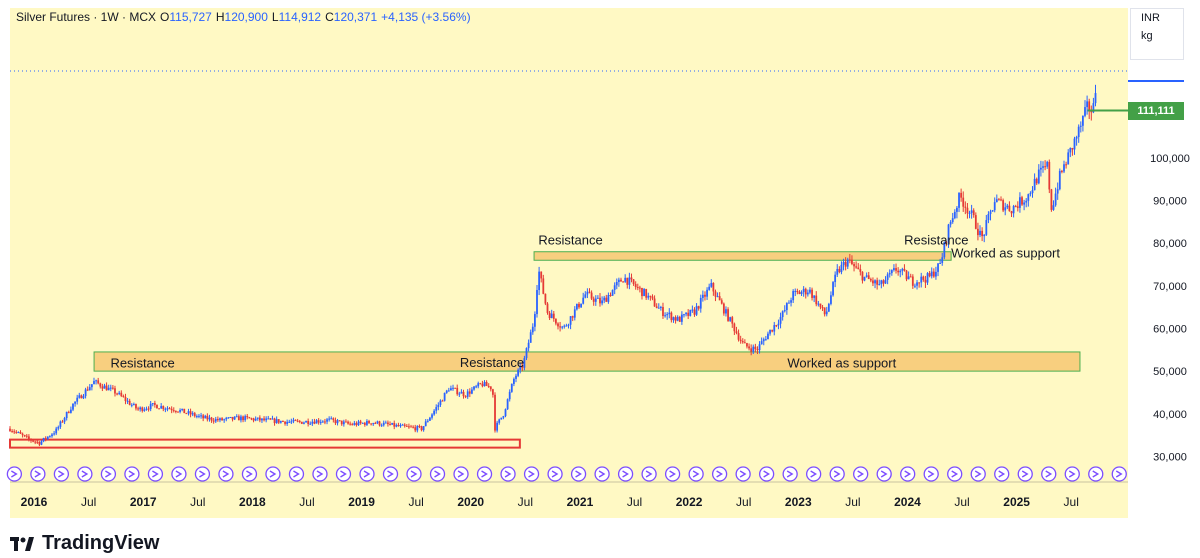 The image size is (1200, 558). I want to click on x-tick-label: 2024, so click(907, 502).